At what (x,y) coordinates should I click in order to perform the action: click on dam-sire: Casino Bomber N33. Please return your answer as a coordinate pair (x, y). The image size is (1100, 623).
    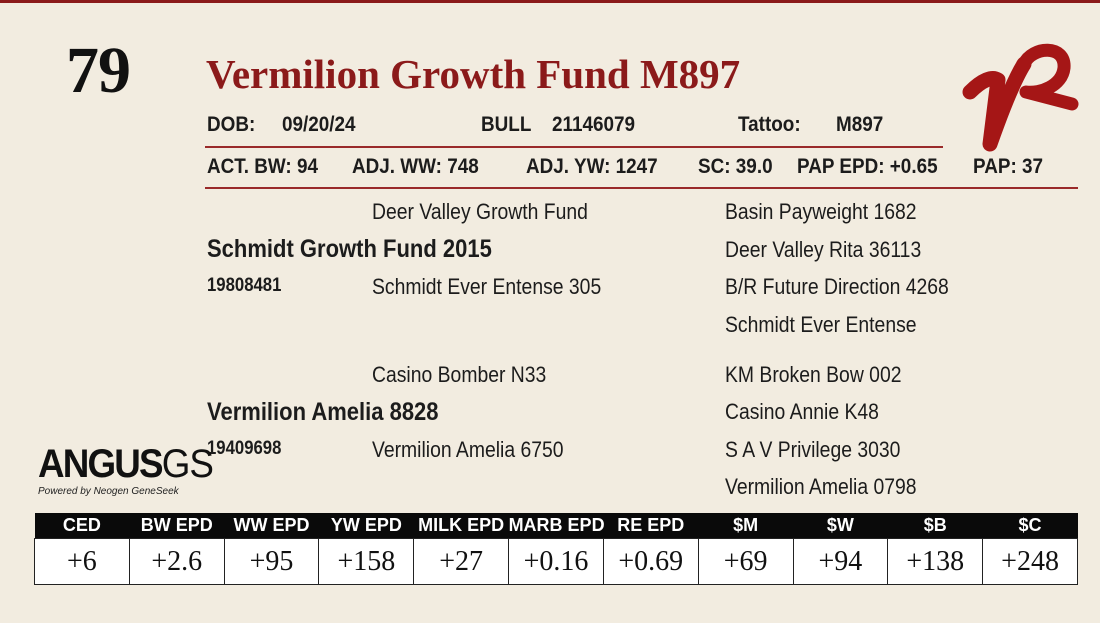
    Looking at the image, I should click on (459, 374).